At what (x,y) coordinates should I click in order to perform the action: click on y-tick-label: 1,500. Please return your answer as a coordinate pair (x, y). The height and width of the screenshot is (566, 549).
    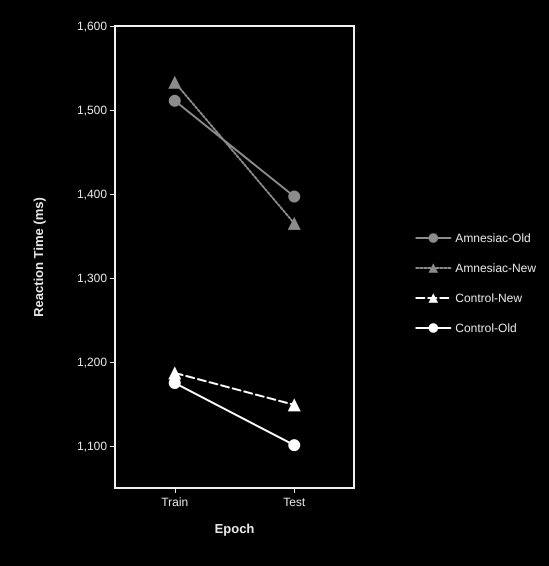
    Looking at the image, I should click on (92, 110).